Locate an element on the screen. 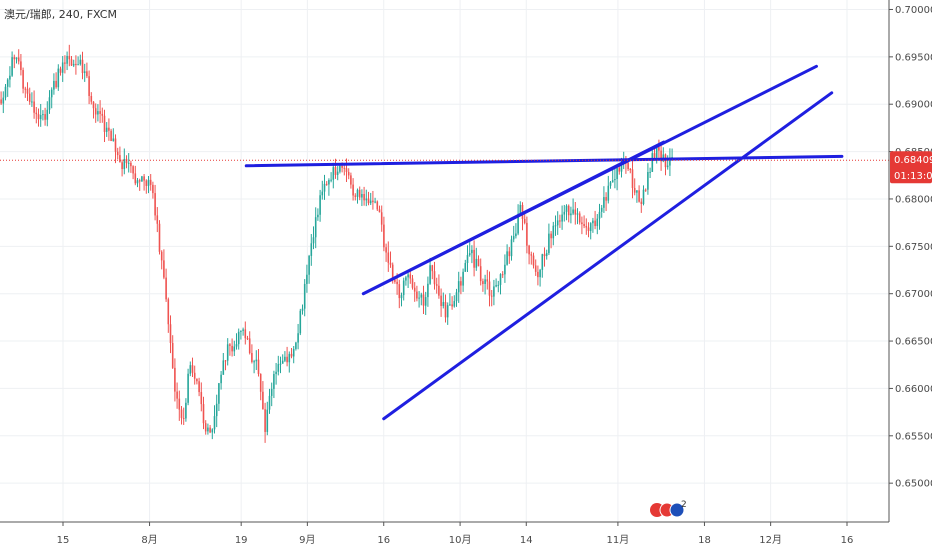 This screenshot has width=932, height=550. event-icon is located at coordinates (677, 510).